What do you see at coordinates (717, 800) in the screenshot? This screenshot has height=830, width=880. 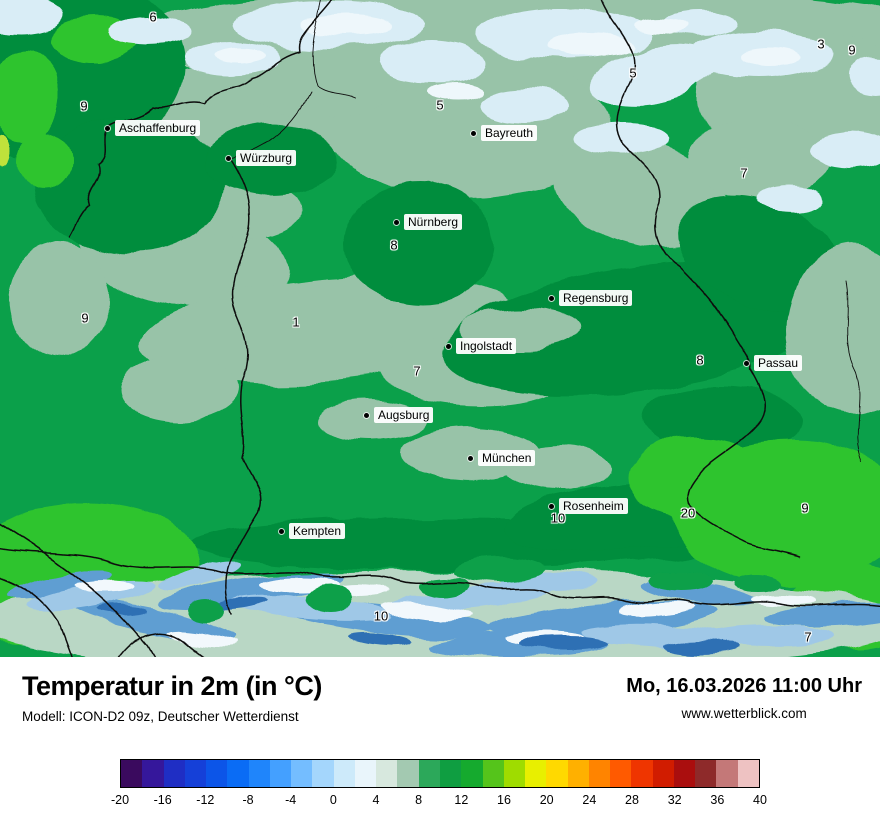 I see `colorbar-tick: 36` at bounding box center [717, 800].